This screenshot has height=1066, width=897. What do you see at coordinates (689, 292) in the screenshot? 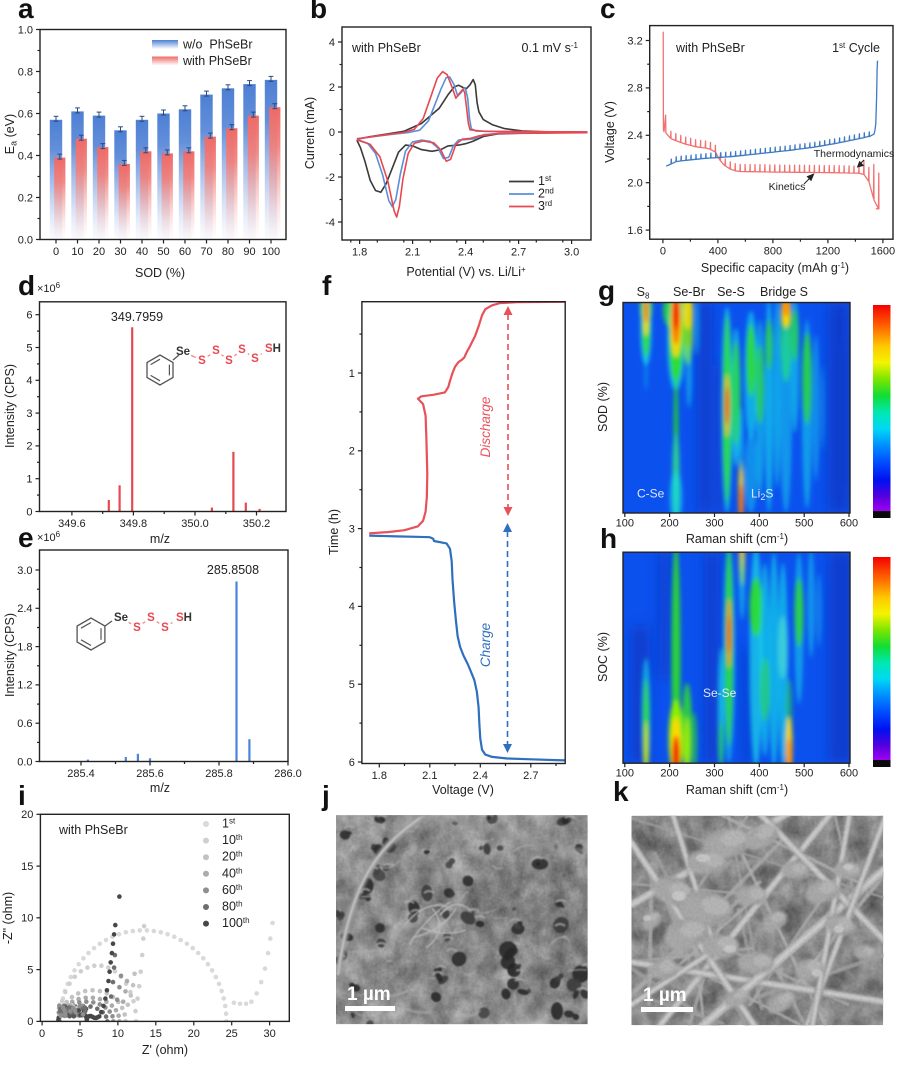
I see `svg-text: Se-Br` at bounding box center [689, 292].